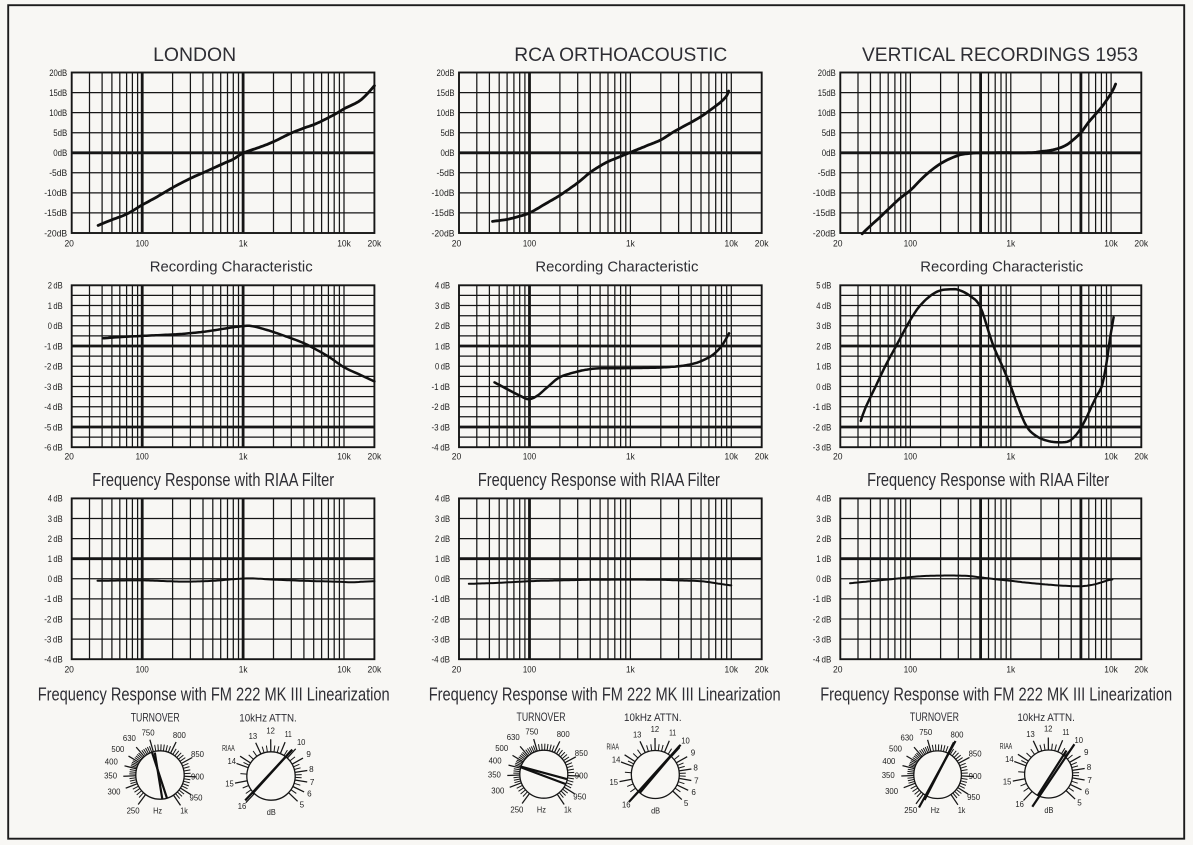 The image size is (1193, 845). What do you see at coordinates (988, 480) in the screenshot?
I see `svg-text:Frequency Response with RIAA F: Frequency Response with RIAA Filter` at bounding box center [988, 480].